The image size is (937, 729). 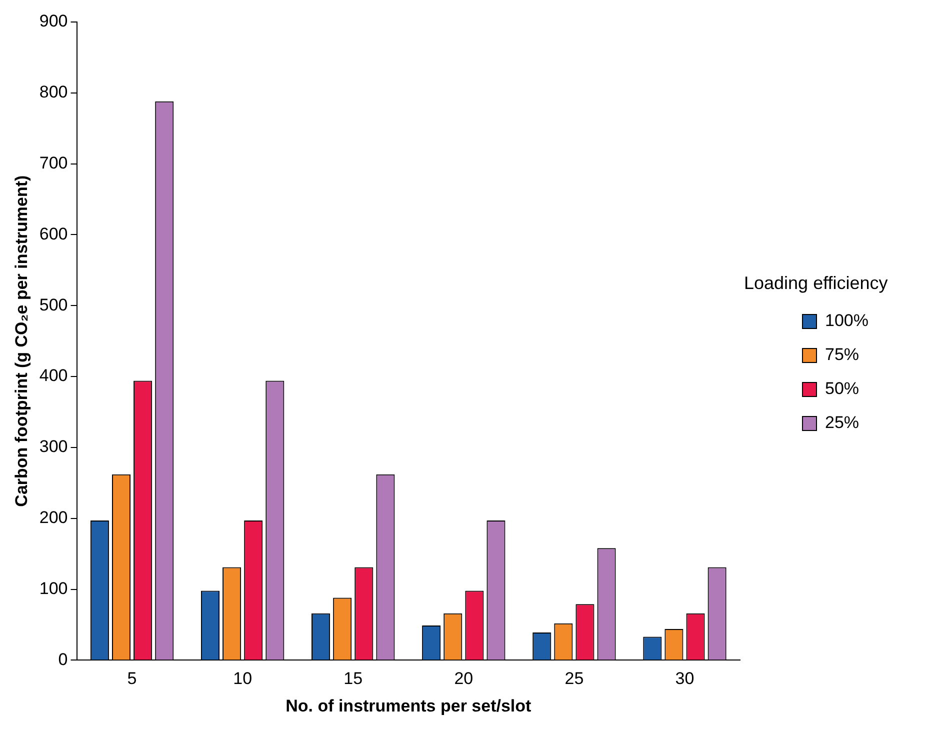 I want to click on y-tick-label: 0, so click(x=63, y=659).